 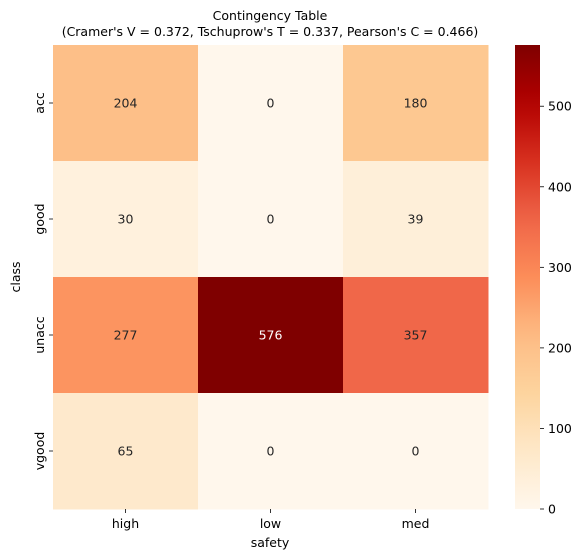 What do you see at coordinates (527, 277) in the screenshot?
I see `colorbar` at bounding box center [527, 277].